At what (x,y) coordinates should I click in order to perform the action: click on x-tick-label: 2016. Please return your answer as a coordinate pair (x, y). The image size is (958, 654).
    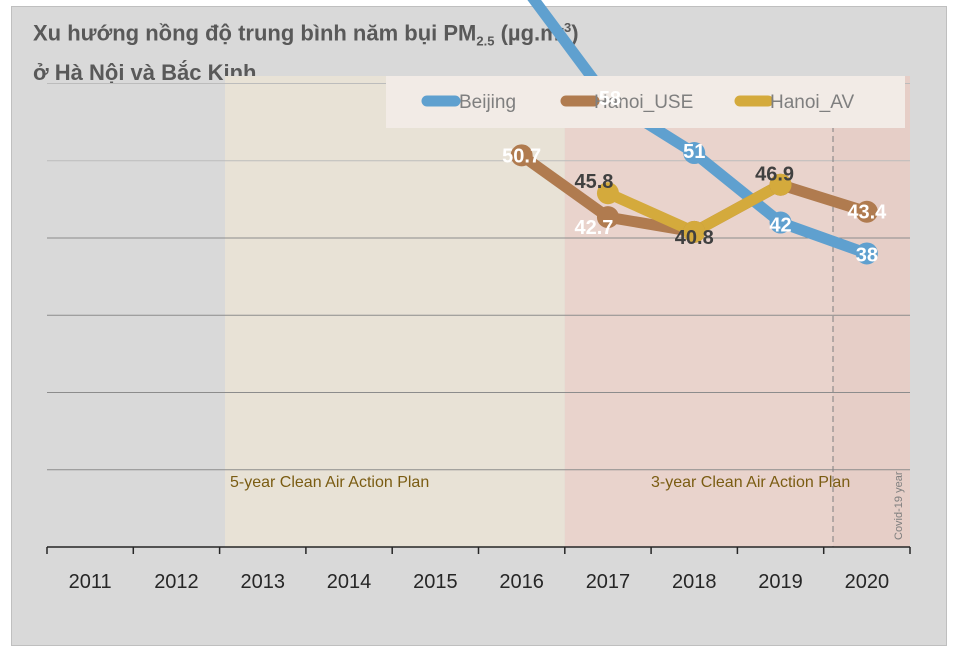
    Looking at the image, I should click on (521, 582).